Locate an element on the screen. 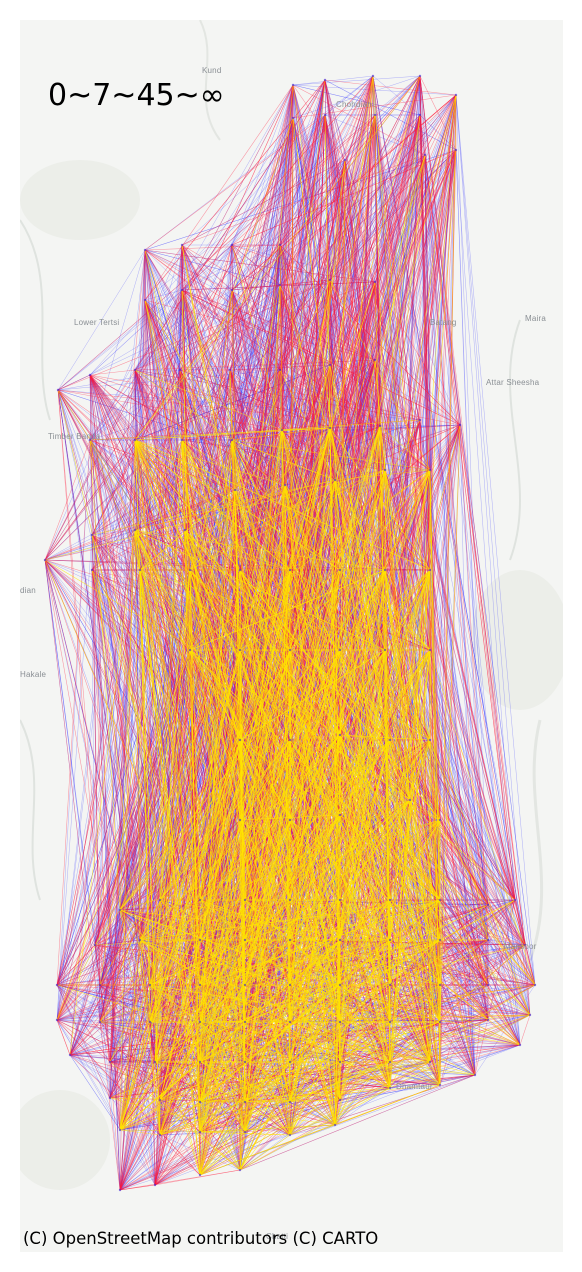 The height and width of the screenshot is (1272, 582). place-label-lower-tertsi: Lower Tertsi is located at coordinates (97, 322).